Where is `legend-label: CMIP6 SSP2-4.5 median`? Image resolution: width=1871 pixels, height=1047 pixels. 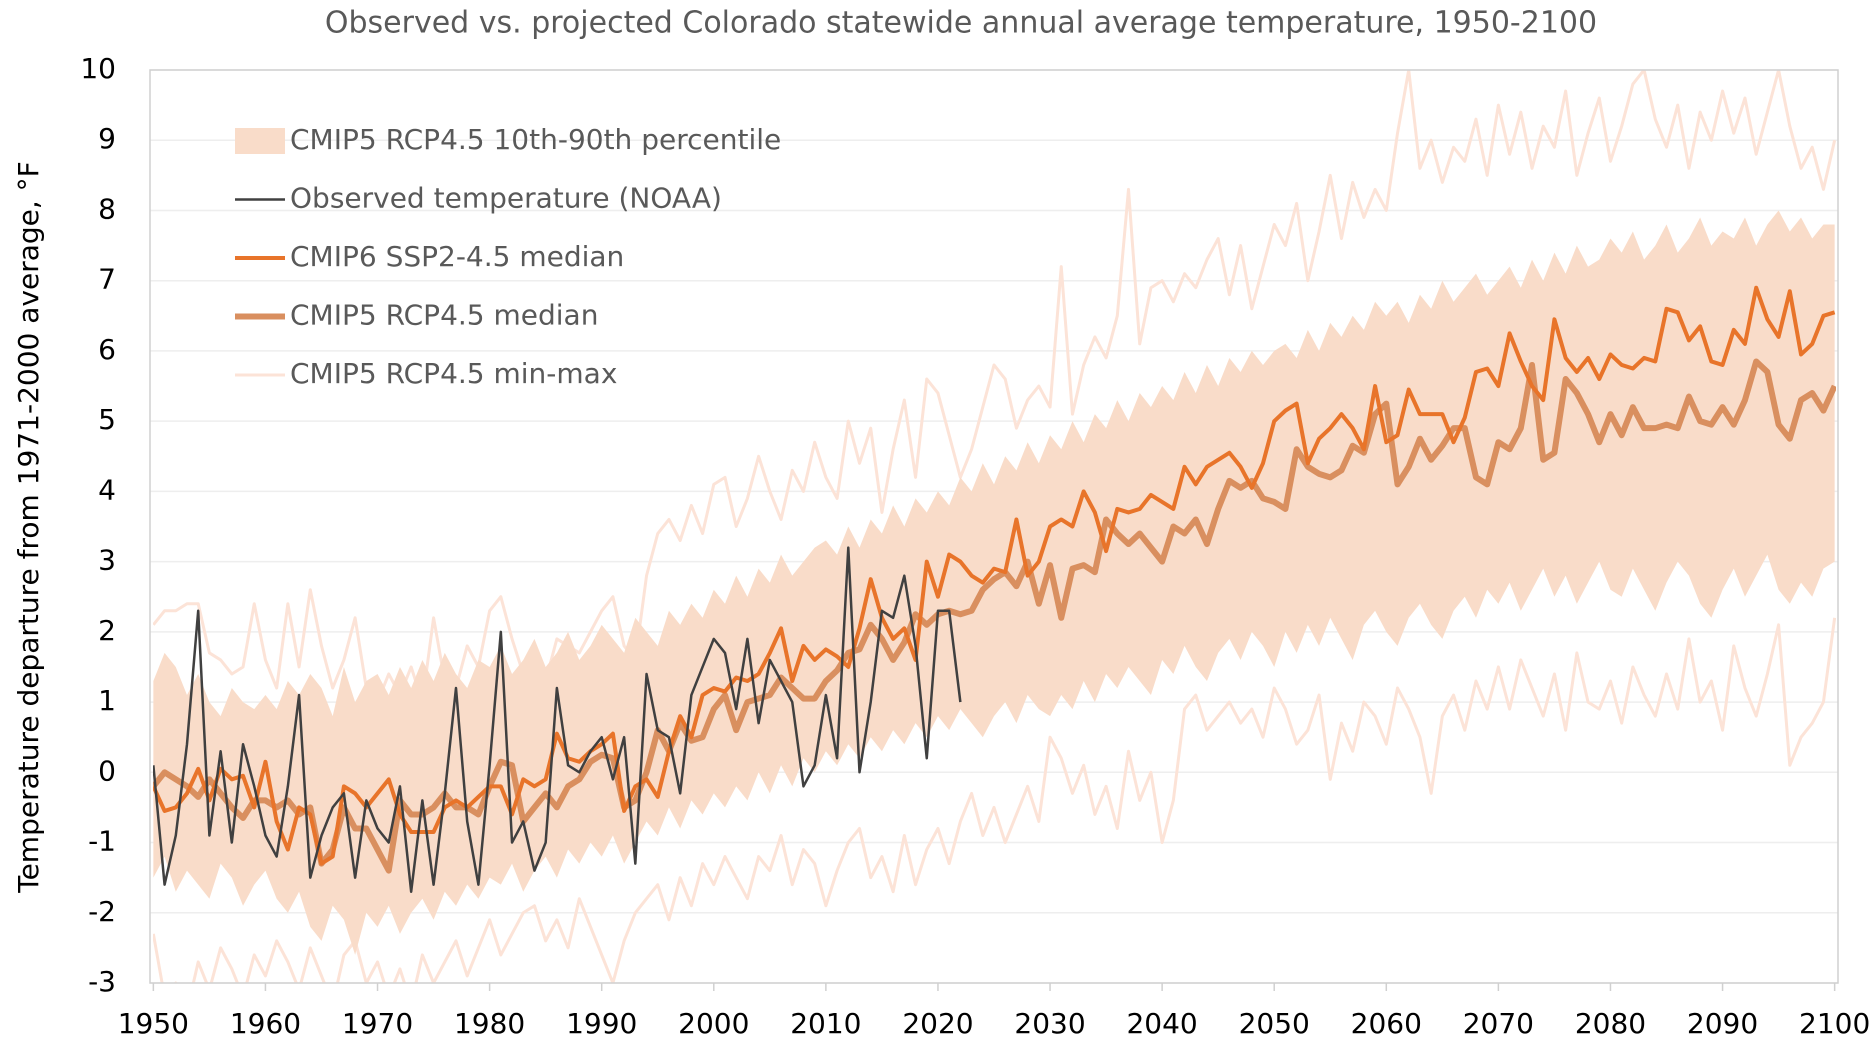 legend-label: CMIP6 SSP2-4.5 median is located at coordinates (457, 256).